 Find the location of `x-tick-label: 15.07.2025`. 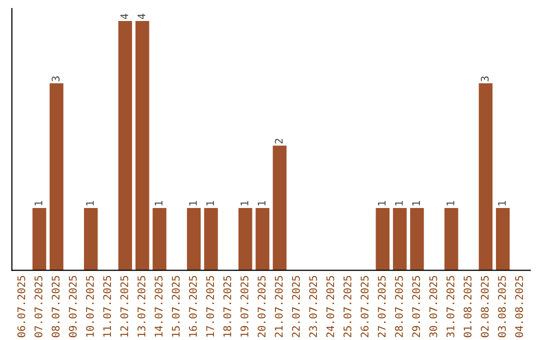

x-tick-label: 15.07.2025 is located at coordinates (176, 306).